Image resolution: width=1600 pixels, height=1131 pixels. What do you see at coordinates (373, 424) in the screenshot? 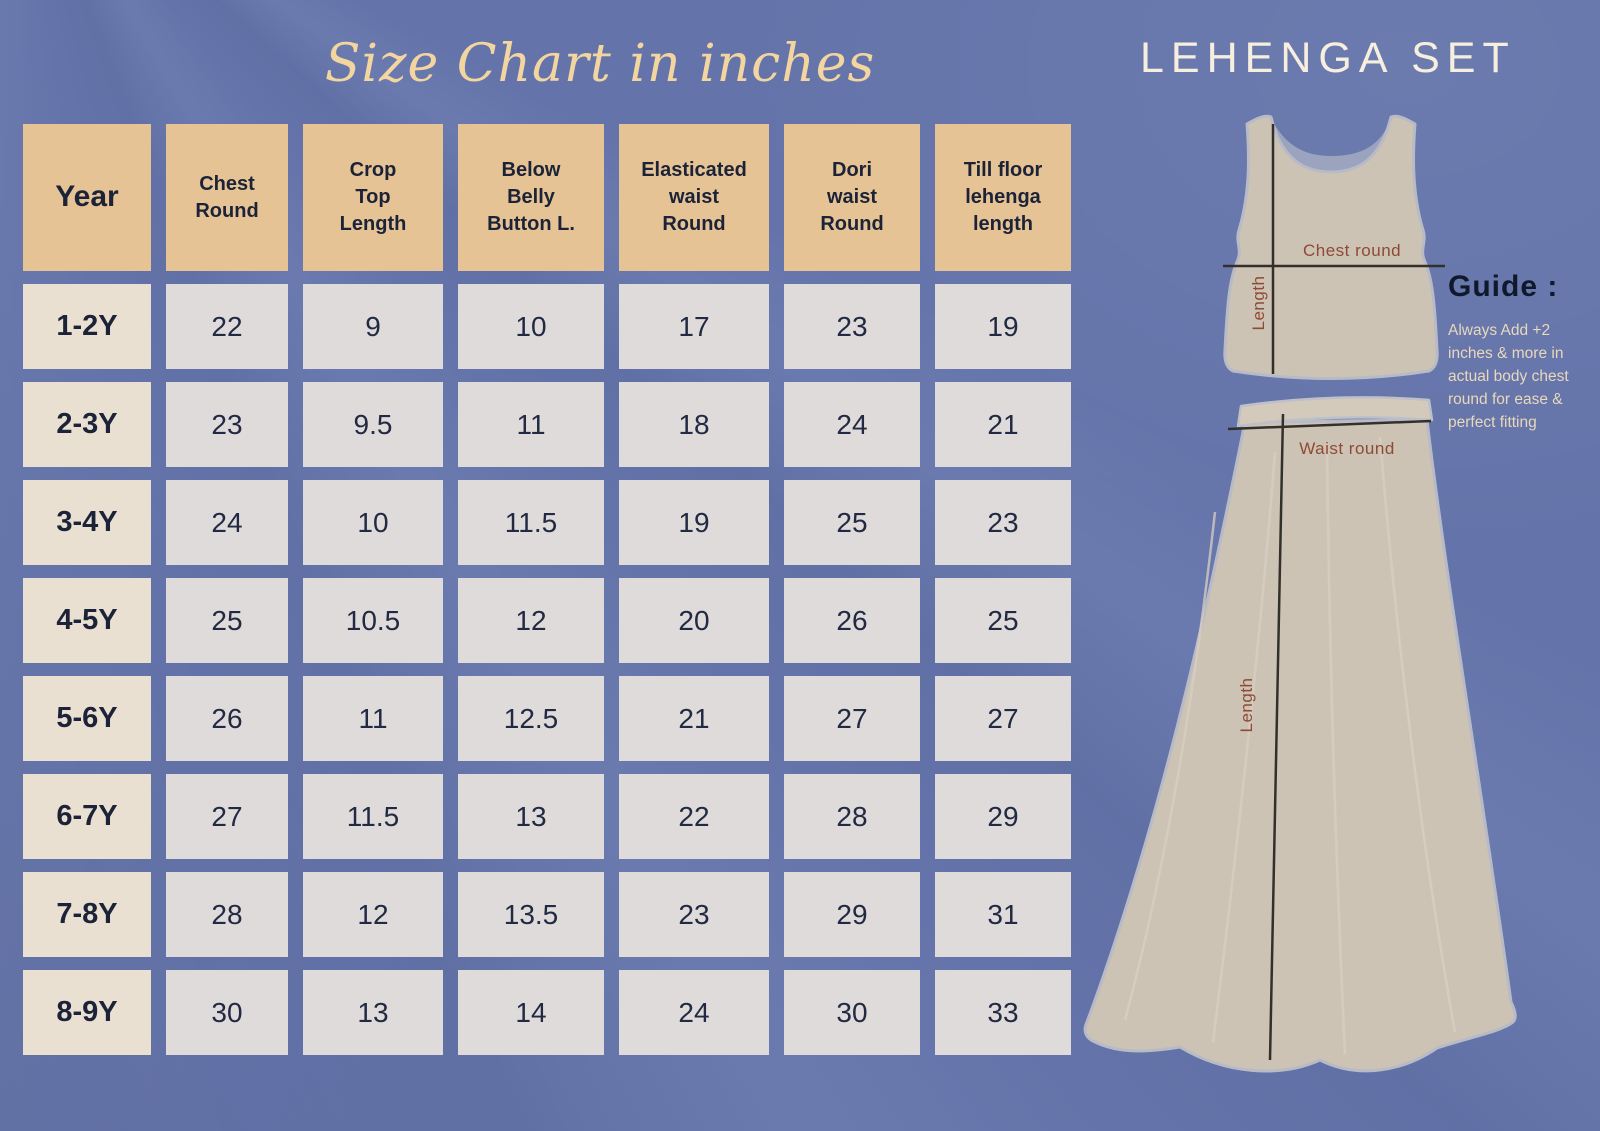
I see `size-value-cell: 9.5` at bounding box center [373, 424].